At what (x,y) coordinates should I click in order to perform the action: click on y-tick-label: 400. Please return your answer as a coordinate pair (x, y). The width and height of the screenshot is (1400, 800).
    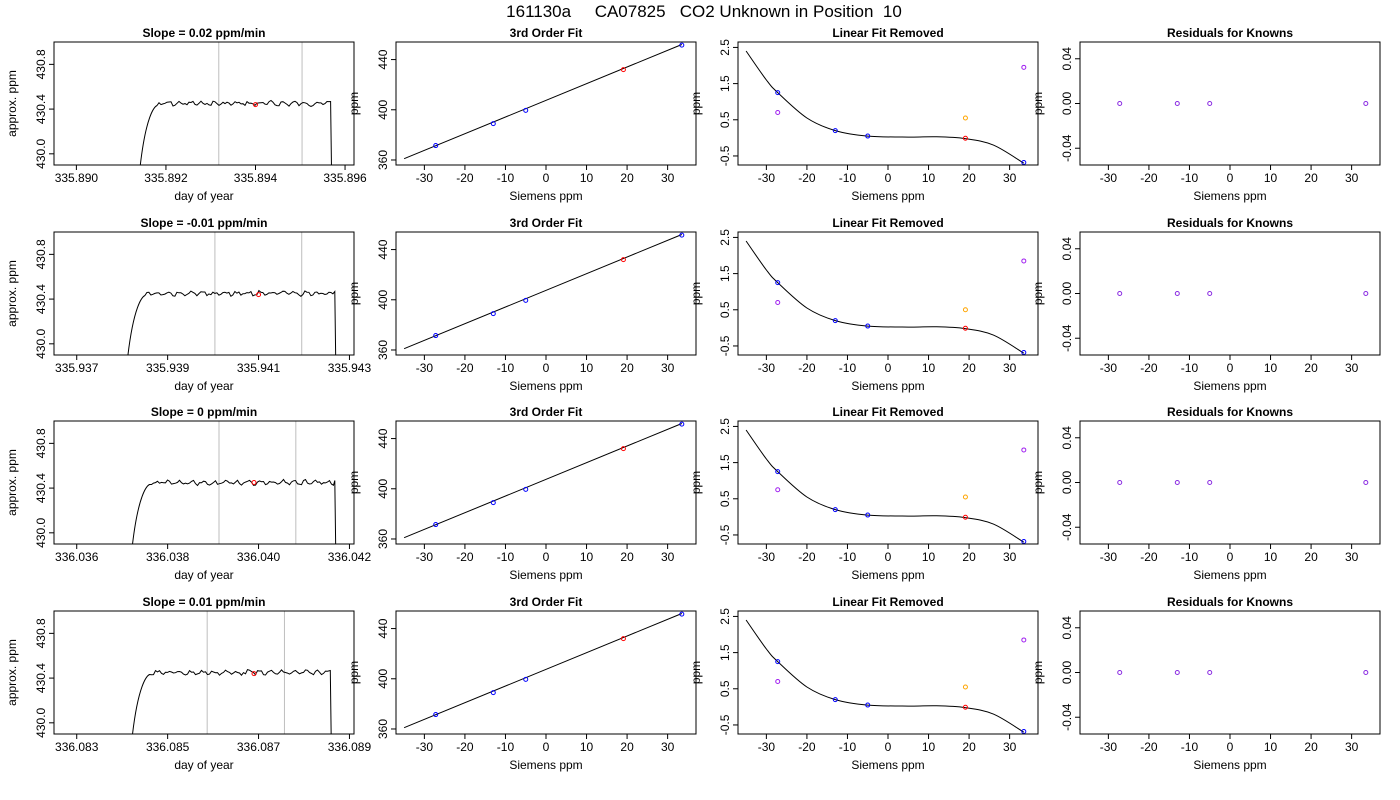
    Looking at the image, I should click on (383, 488).